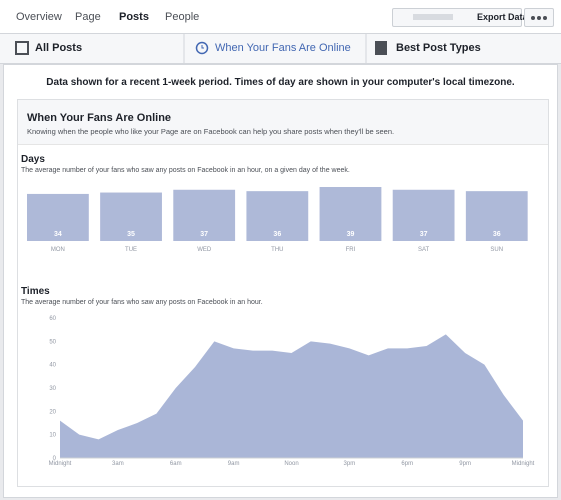  I want to click on top-nav: Overview Page Posts People Export Data, so click(280, 17).